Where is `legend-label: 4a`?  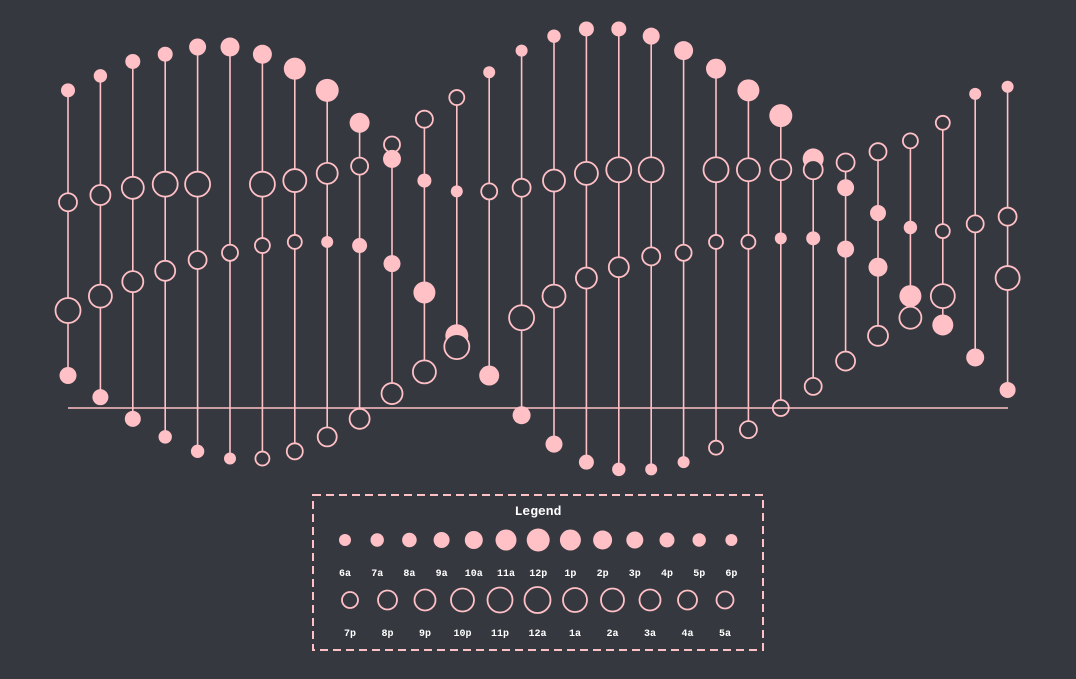 legend-label: 4a is located at coordinates (687, 634).